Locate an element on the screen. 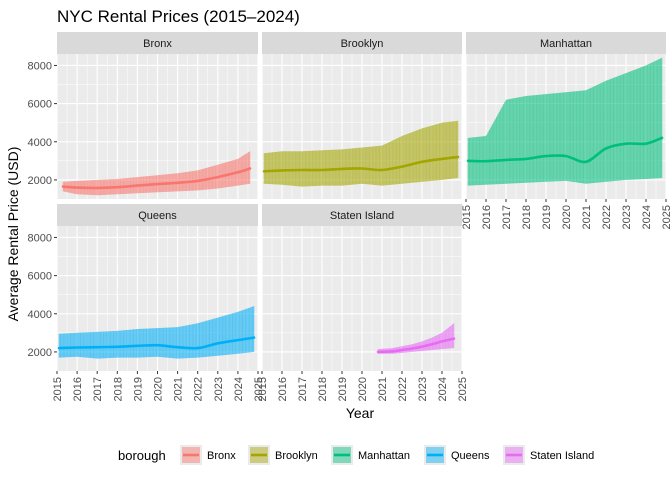 The width and height of the screenshot is (672, 480). y-axis-title: Average Rental Price (USD) is located at coordinates (13, 234).